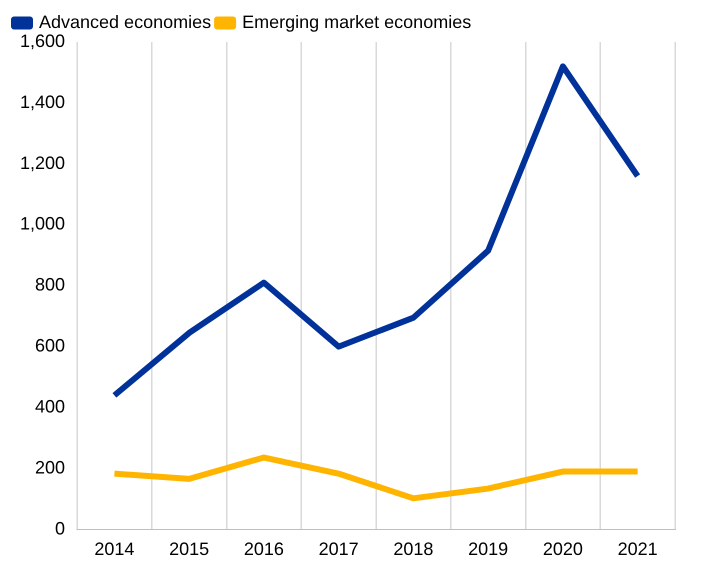 The height and width of the screenshot is (579, 703). I want to click on y-tick-label: 1,200, so click(43, 162).